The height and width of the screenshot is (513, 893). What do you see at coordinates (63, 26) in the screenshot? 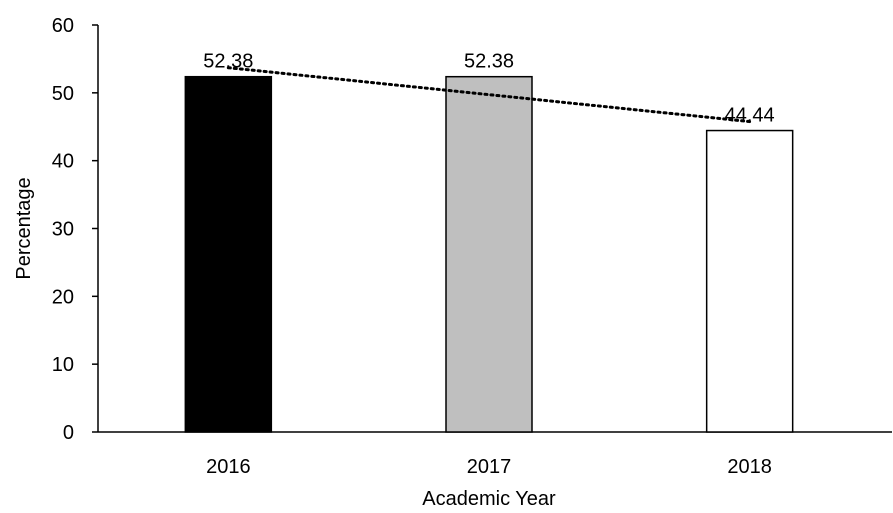
I see `y-tick-label: 60` at bounding box center [63, 26].